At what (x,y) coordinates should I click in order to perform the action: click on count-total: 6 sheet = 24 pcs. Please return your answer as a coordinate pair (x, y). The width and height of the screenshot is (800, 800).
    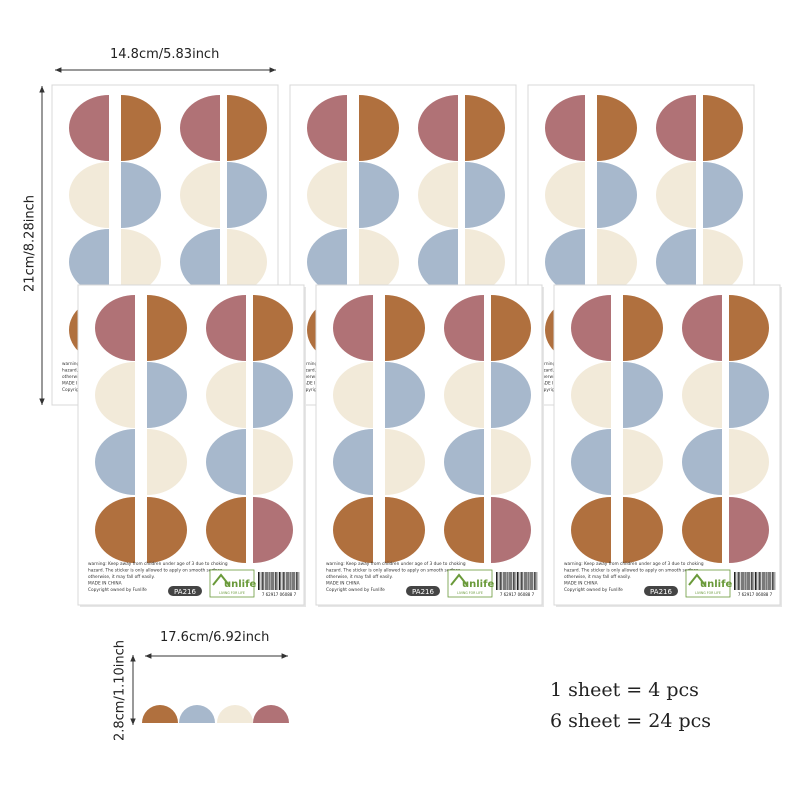
    Looking at the image, I should click on (631, 721).